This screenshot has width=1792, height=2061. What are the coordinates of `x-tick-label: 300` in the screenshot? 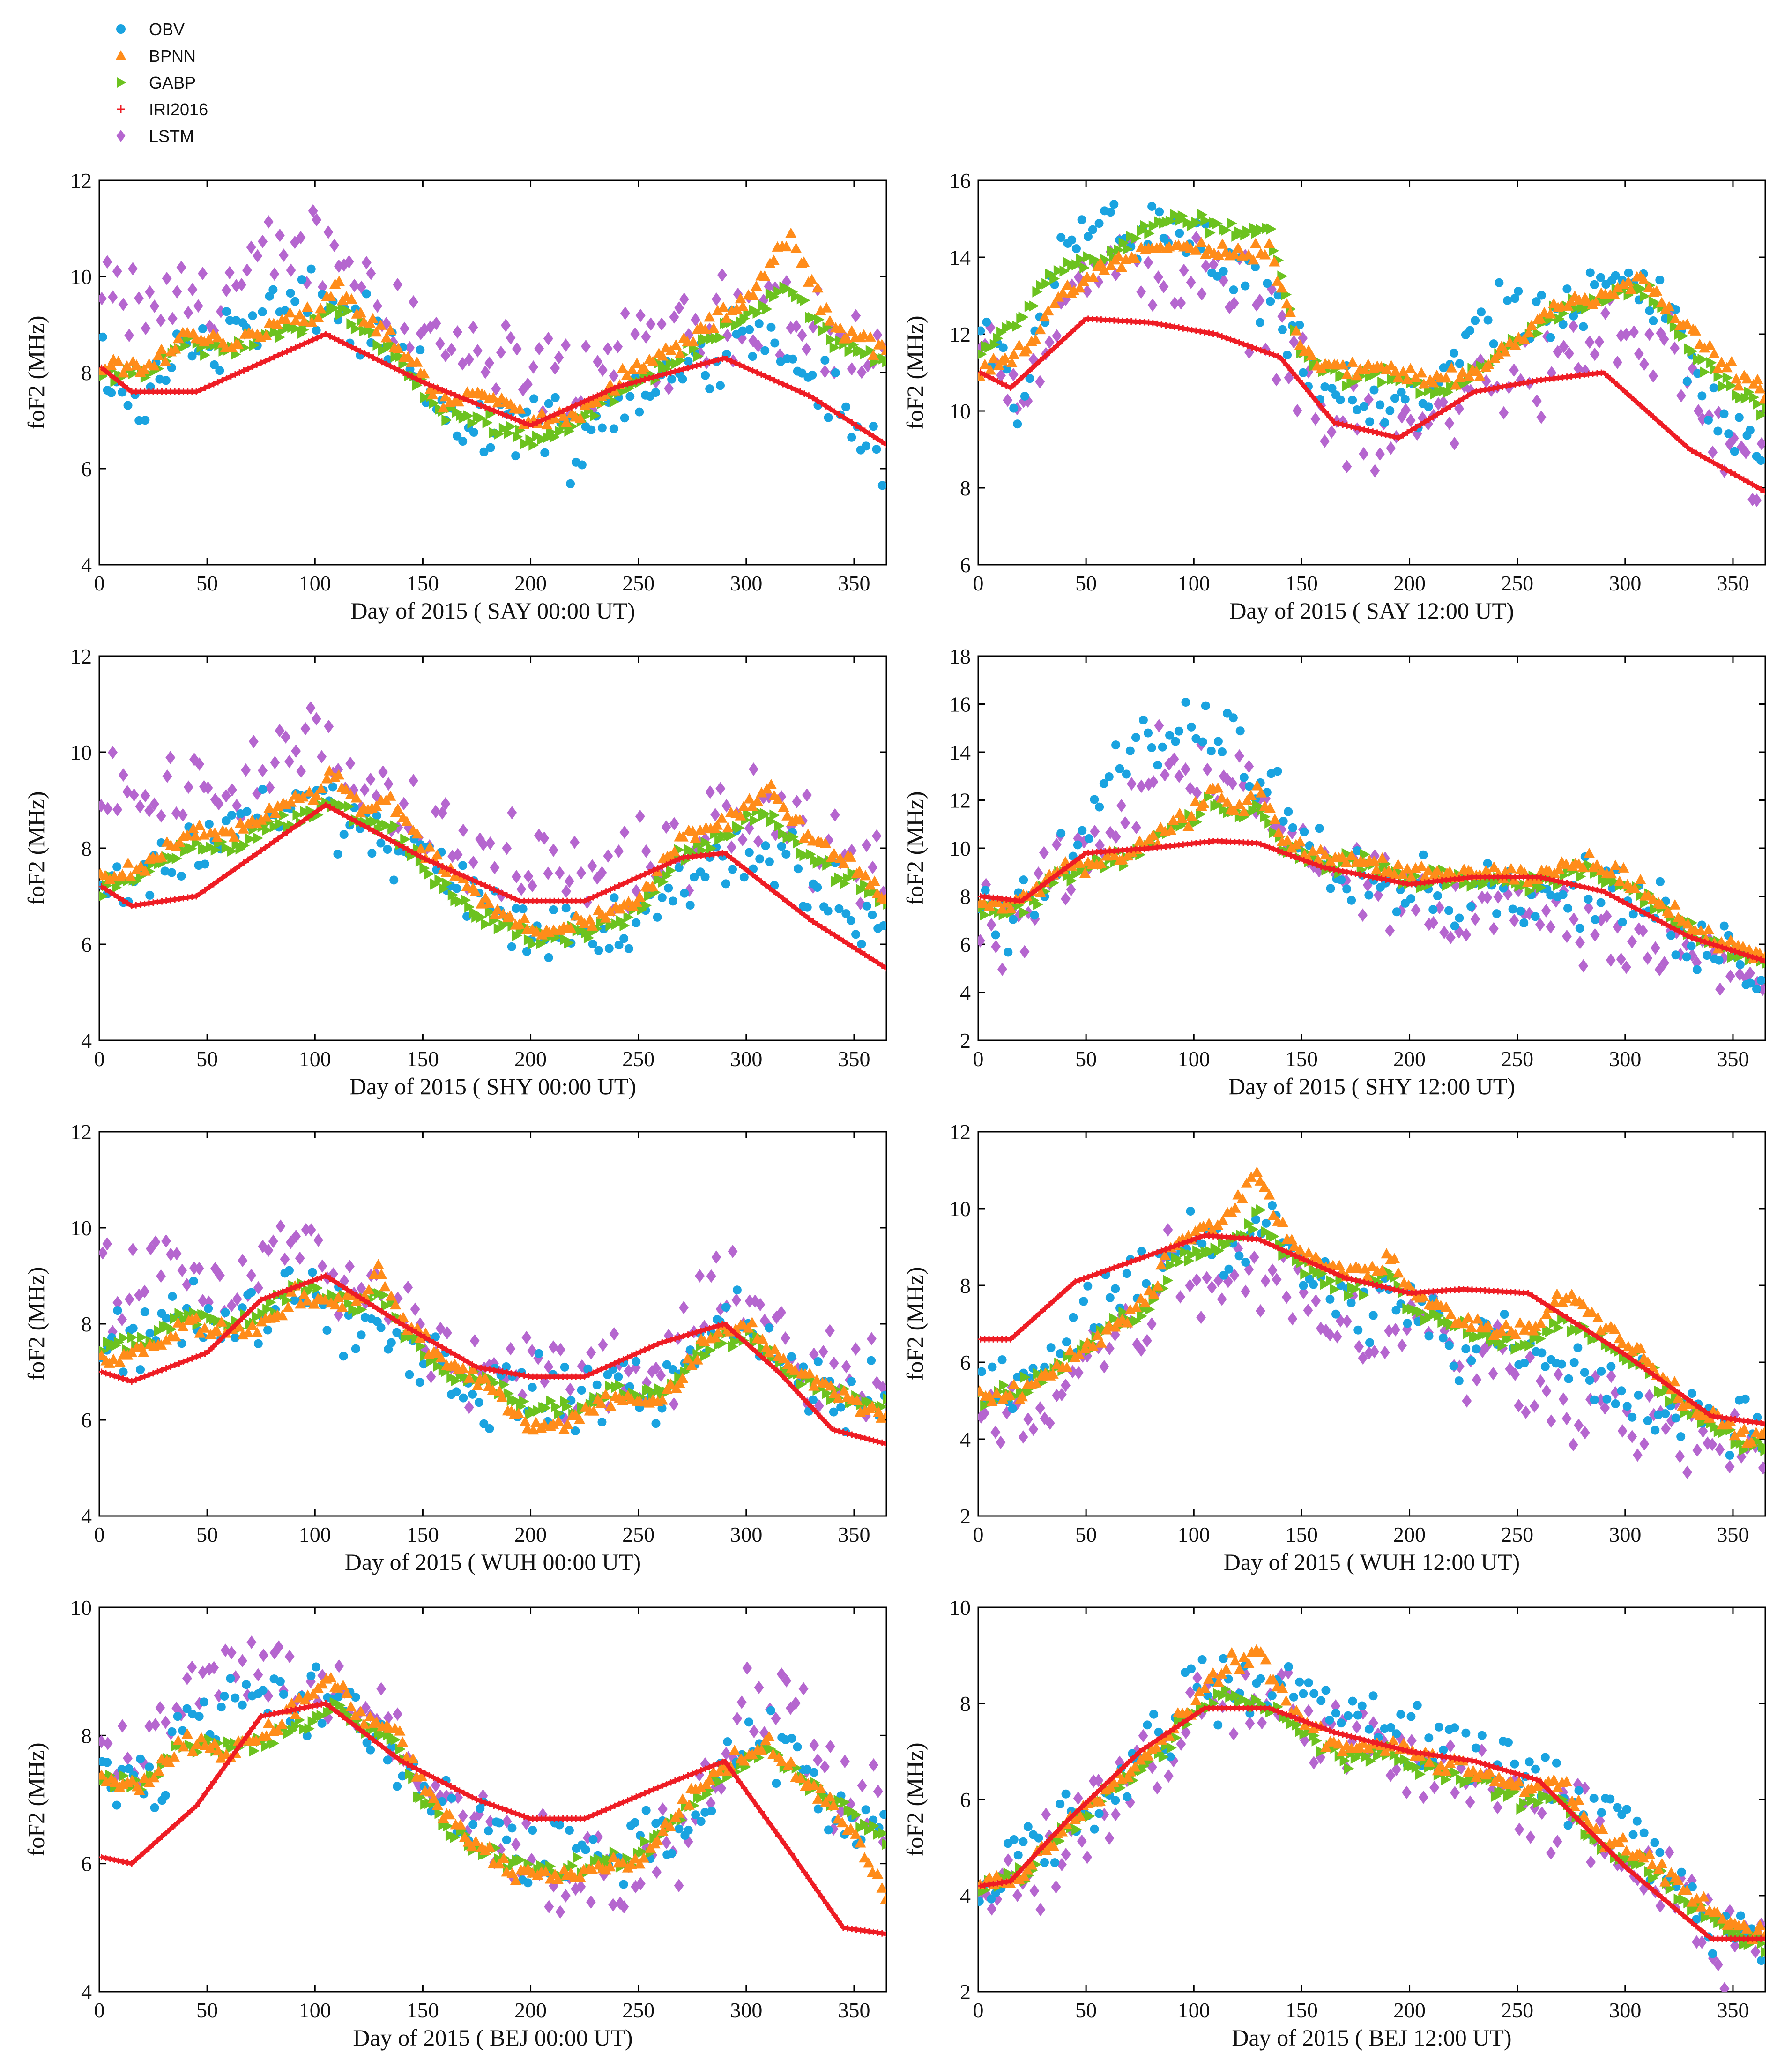 It's located at (746, 583).